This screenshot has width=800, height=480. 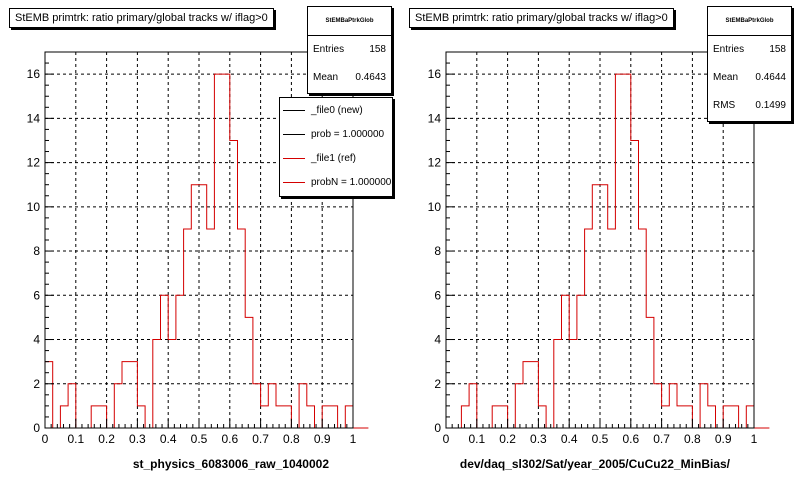 I want to click on right-x-tick-label-0: 0, so click(x=446, y=439).